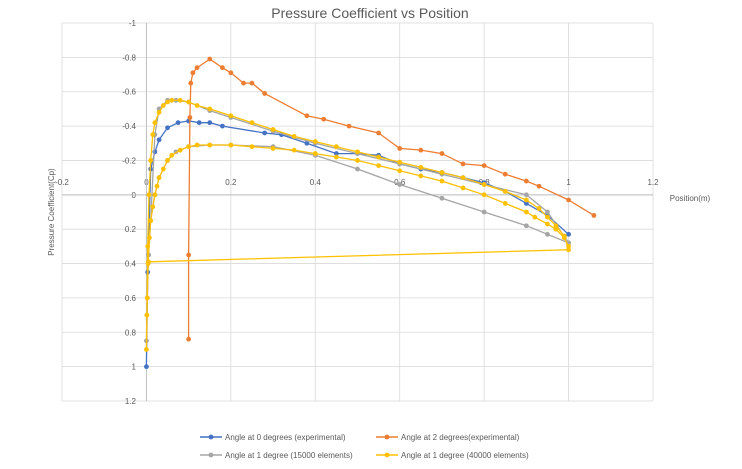  Describe the element at coordinates (131, 229) in the screenshot. I see `y-tick-label: 0.2` at that location.